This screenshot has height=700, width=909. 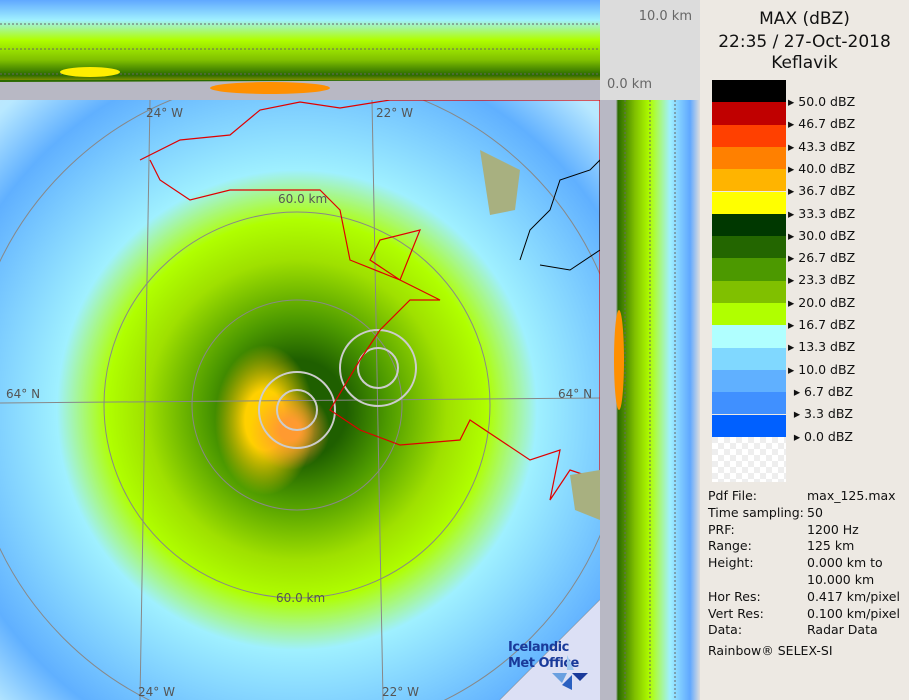 I want to click on height-top-label: 10.0 km, so click(x=665, y=16).